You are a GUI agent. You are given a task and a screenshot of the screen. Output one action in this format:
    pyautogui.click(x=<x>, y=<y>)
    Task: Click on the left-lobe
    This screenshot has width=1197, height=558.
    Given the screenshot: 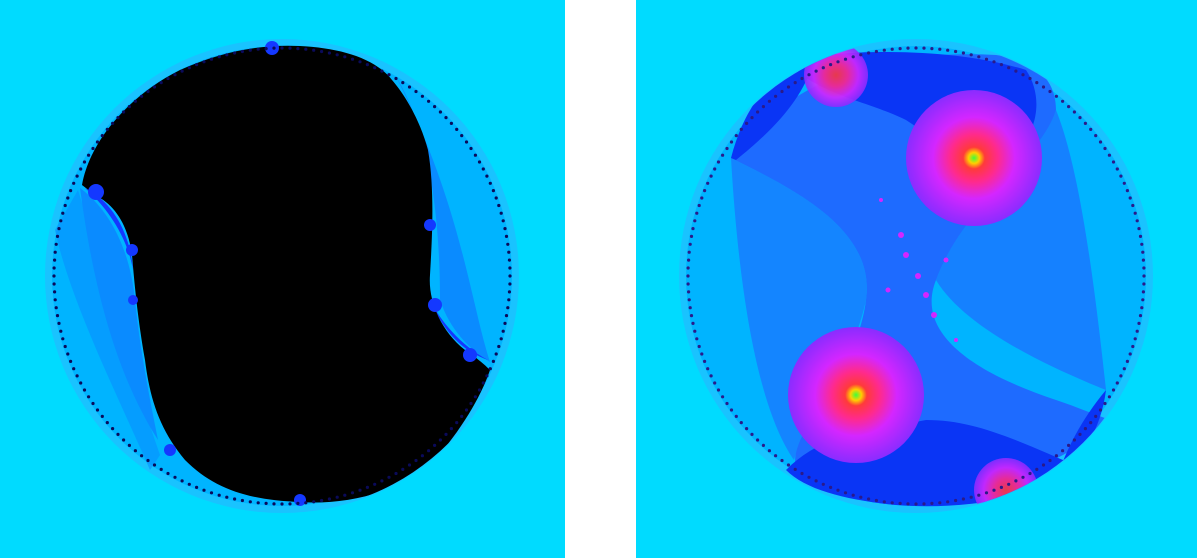 What is the action you would take?
    pyautogui.click(x=119, y=314)
    